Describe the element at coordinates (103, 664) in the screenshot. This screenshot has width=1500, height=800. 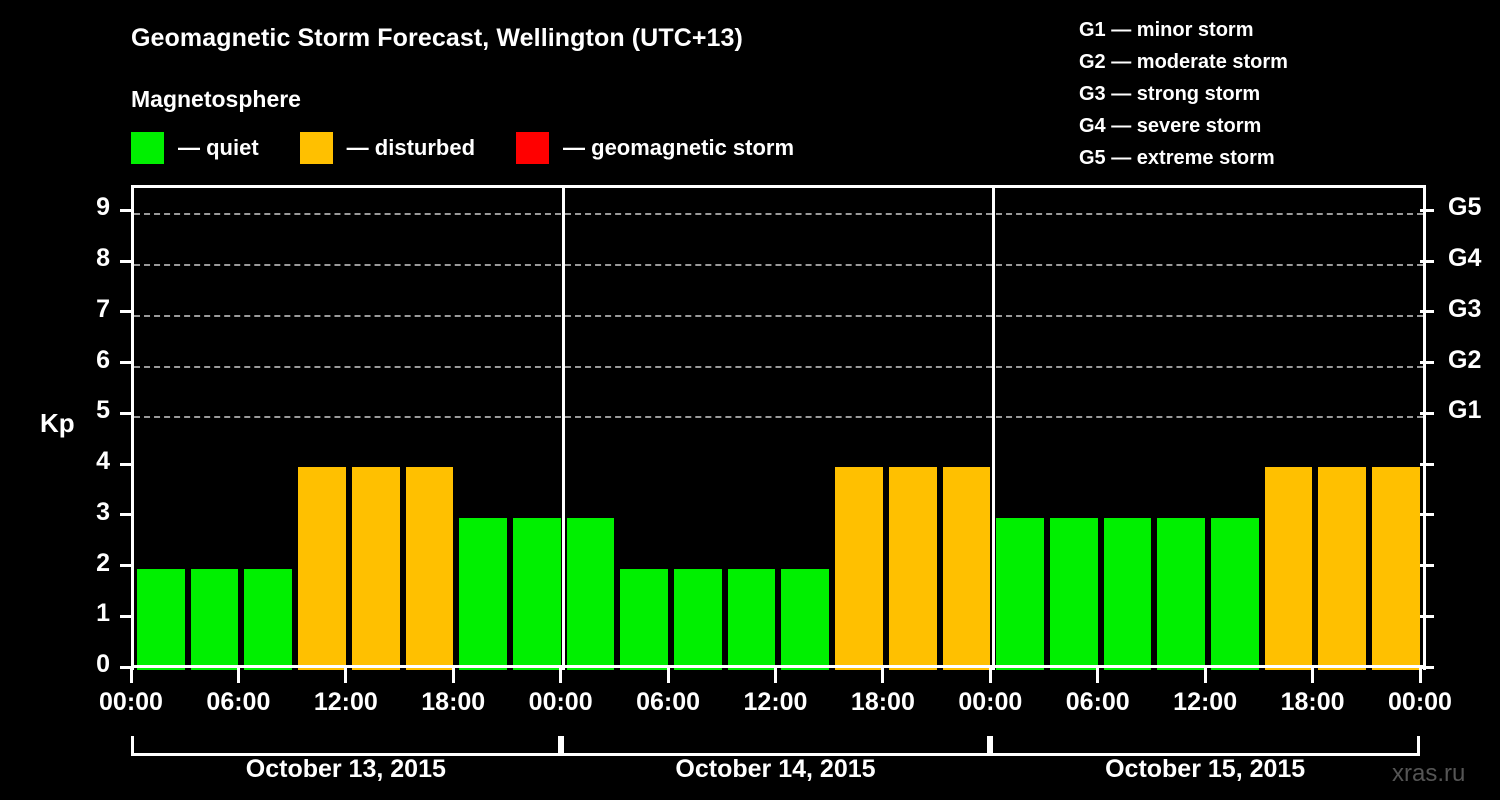
I see `y-tick-label: 0` at that location.